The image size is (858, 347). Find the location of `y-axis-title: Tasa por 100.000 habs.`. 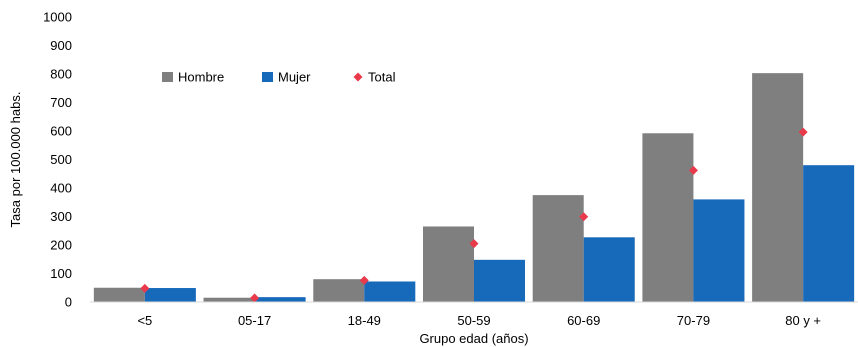

y-axis-title: Tasa por 100.000 habs. is located at coordinates (15, 160).